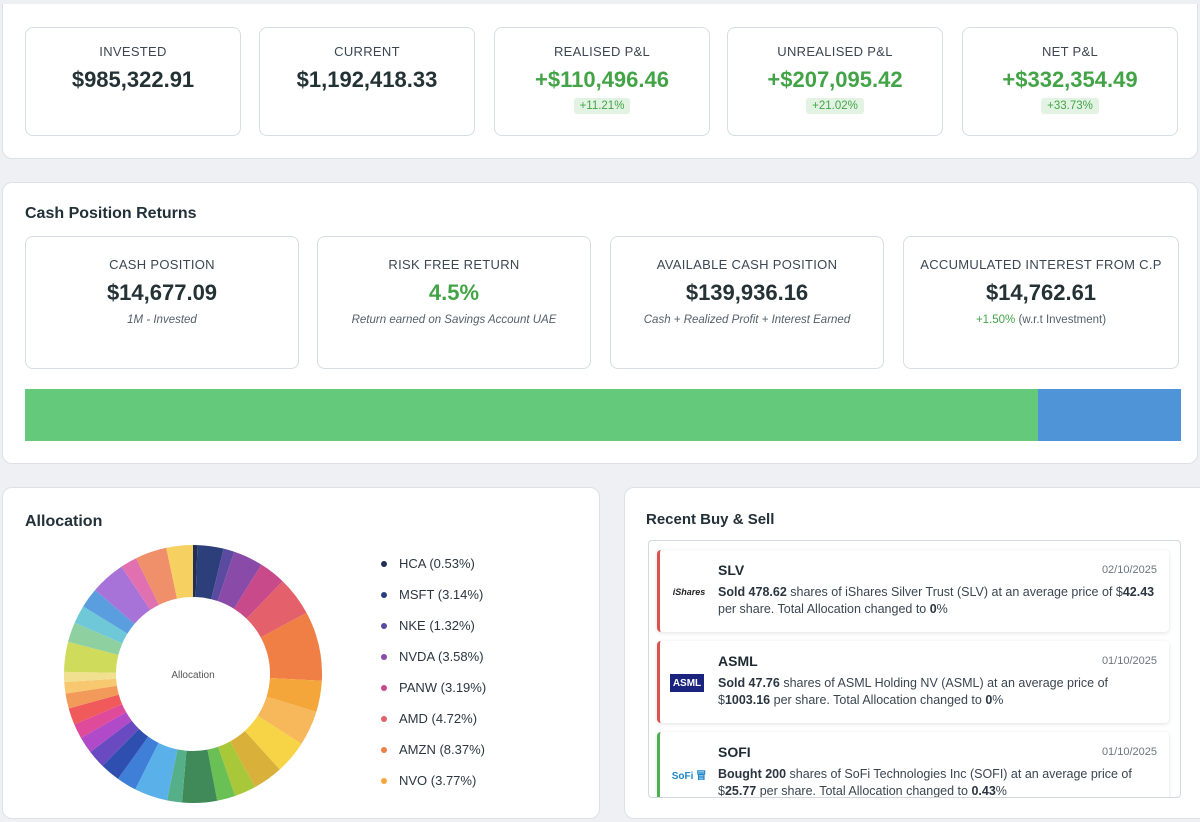 The width and height of the screenshot is (1200, 822). I want to click on cash-position-sub: 1M - Invested, so click(162, 320).